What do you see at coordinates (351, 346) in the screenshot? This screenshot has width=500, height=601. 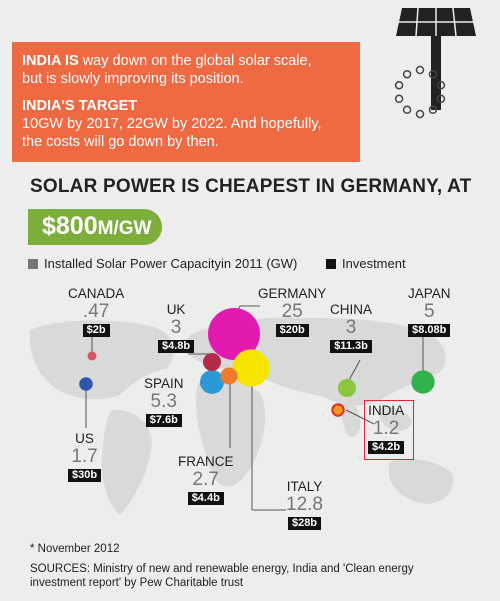 I see `investment-badge: $11.3b` at bounding box center [351, 346].